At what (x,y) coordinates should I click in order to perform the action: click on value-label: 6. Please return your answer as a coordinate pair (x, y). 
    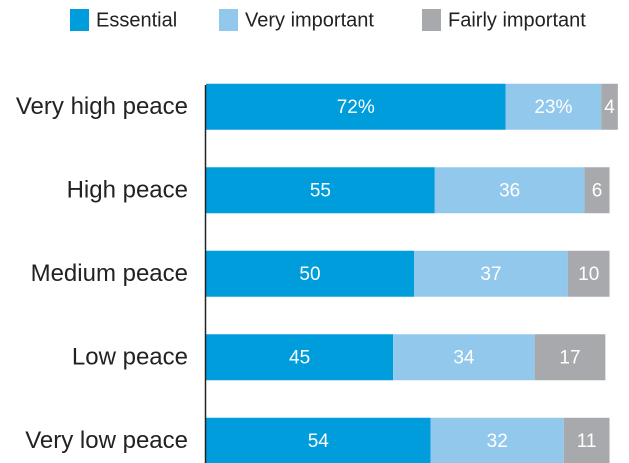
    Looking at the image, I should click on (597, 190).